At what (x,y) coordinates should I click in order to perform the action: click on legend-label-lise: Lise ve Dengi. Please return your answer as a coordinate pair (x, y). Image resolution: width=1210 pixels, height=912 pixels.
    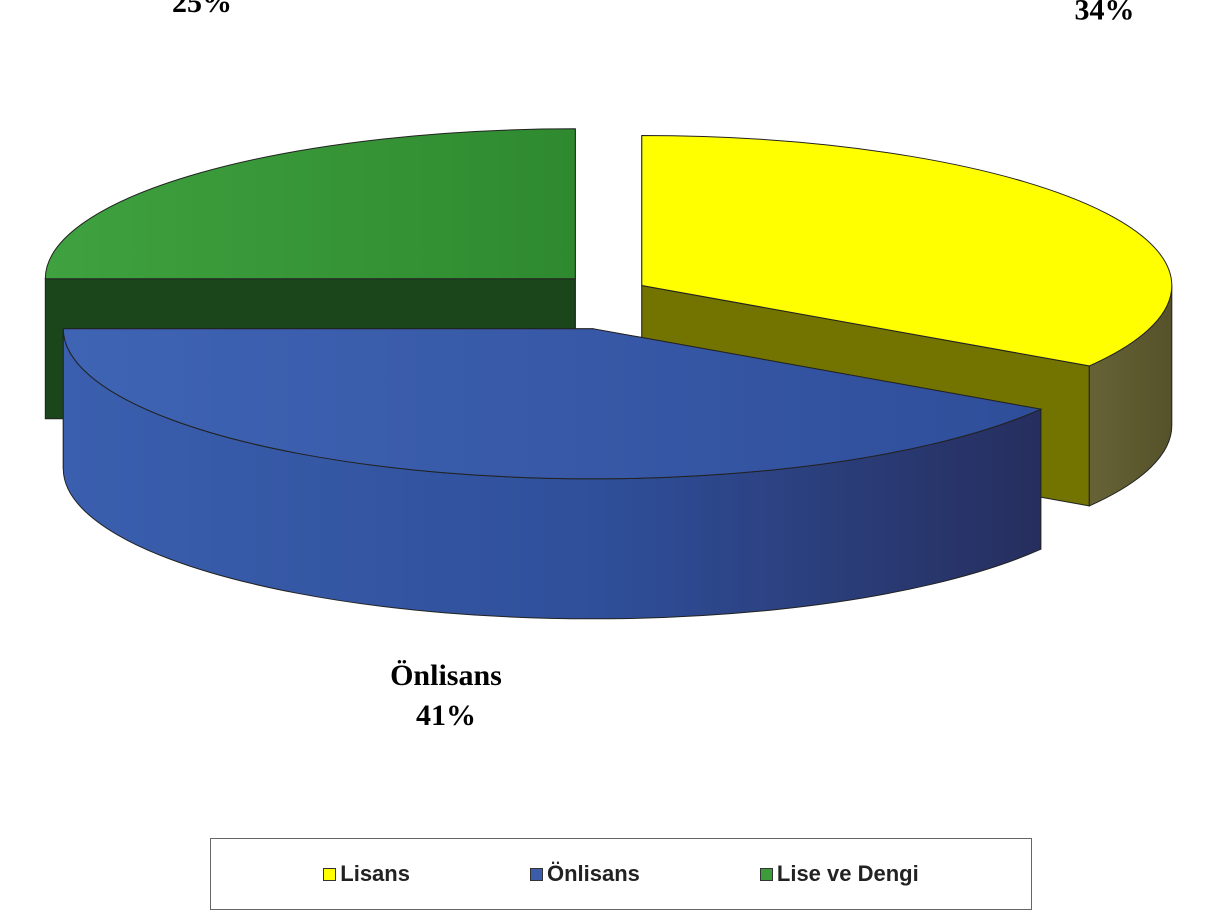
    Looking at the image, I should click on (847, 873).